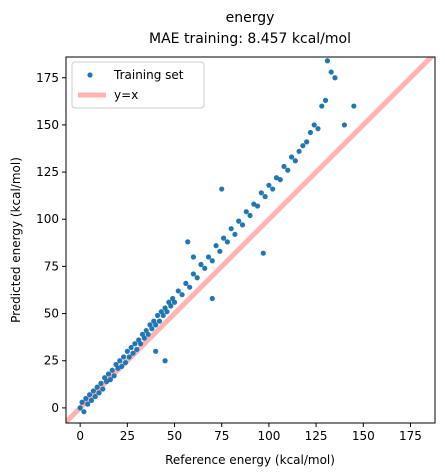 This screenshot has width=445, height=476. Describe the element at coordinates (51, 266) in the screenshot. I see `y-tick-label: 75` at that location.